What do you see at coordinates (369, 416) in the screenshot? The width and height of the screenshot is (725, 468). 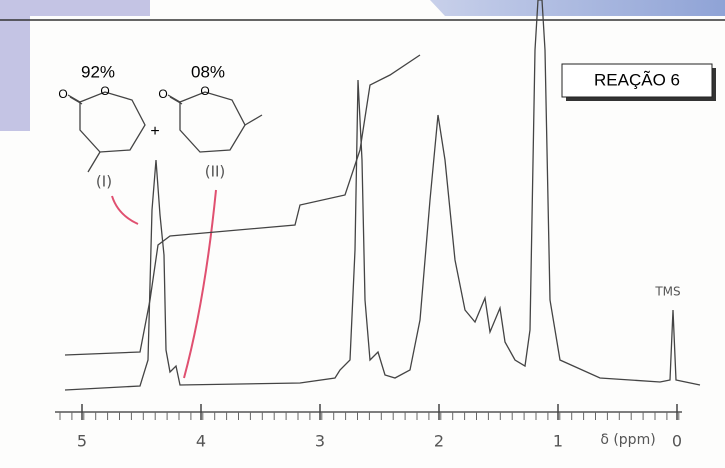 I see `minor-ticks` at bounding box center [369, 416].